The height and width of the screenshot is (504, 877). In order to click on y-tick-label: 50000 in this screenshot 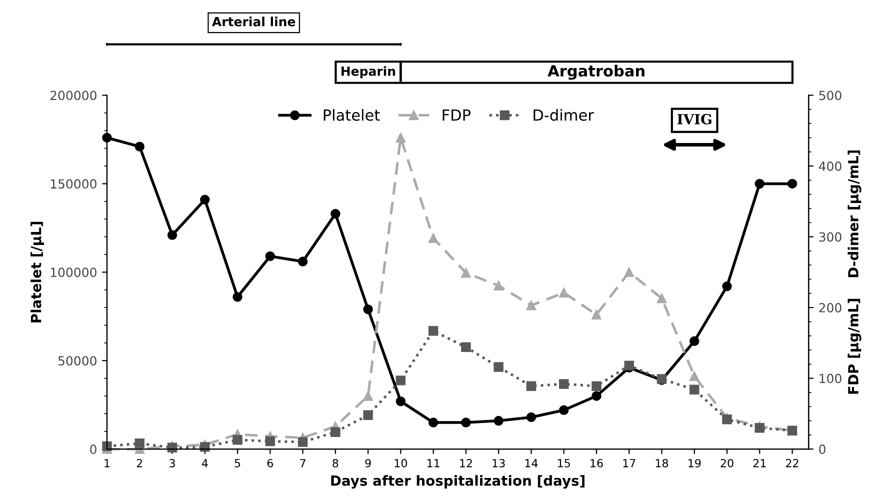, I will do `click(77, 361)`.